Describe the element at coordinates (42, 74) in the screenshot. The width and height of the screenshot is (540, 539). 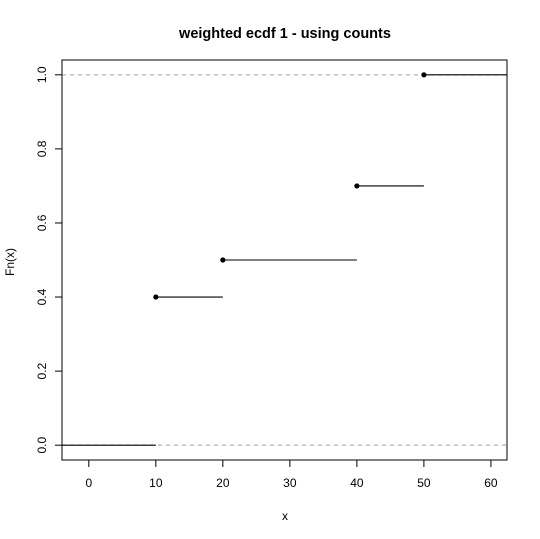
I see `y-tick-label: 1.0` at that location.